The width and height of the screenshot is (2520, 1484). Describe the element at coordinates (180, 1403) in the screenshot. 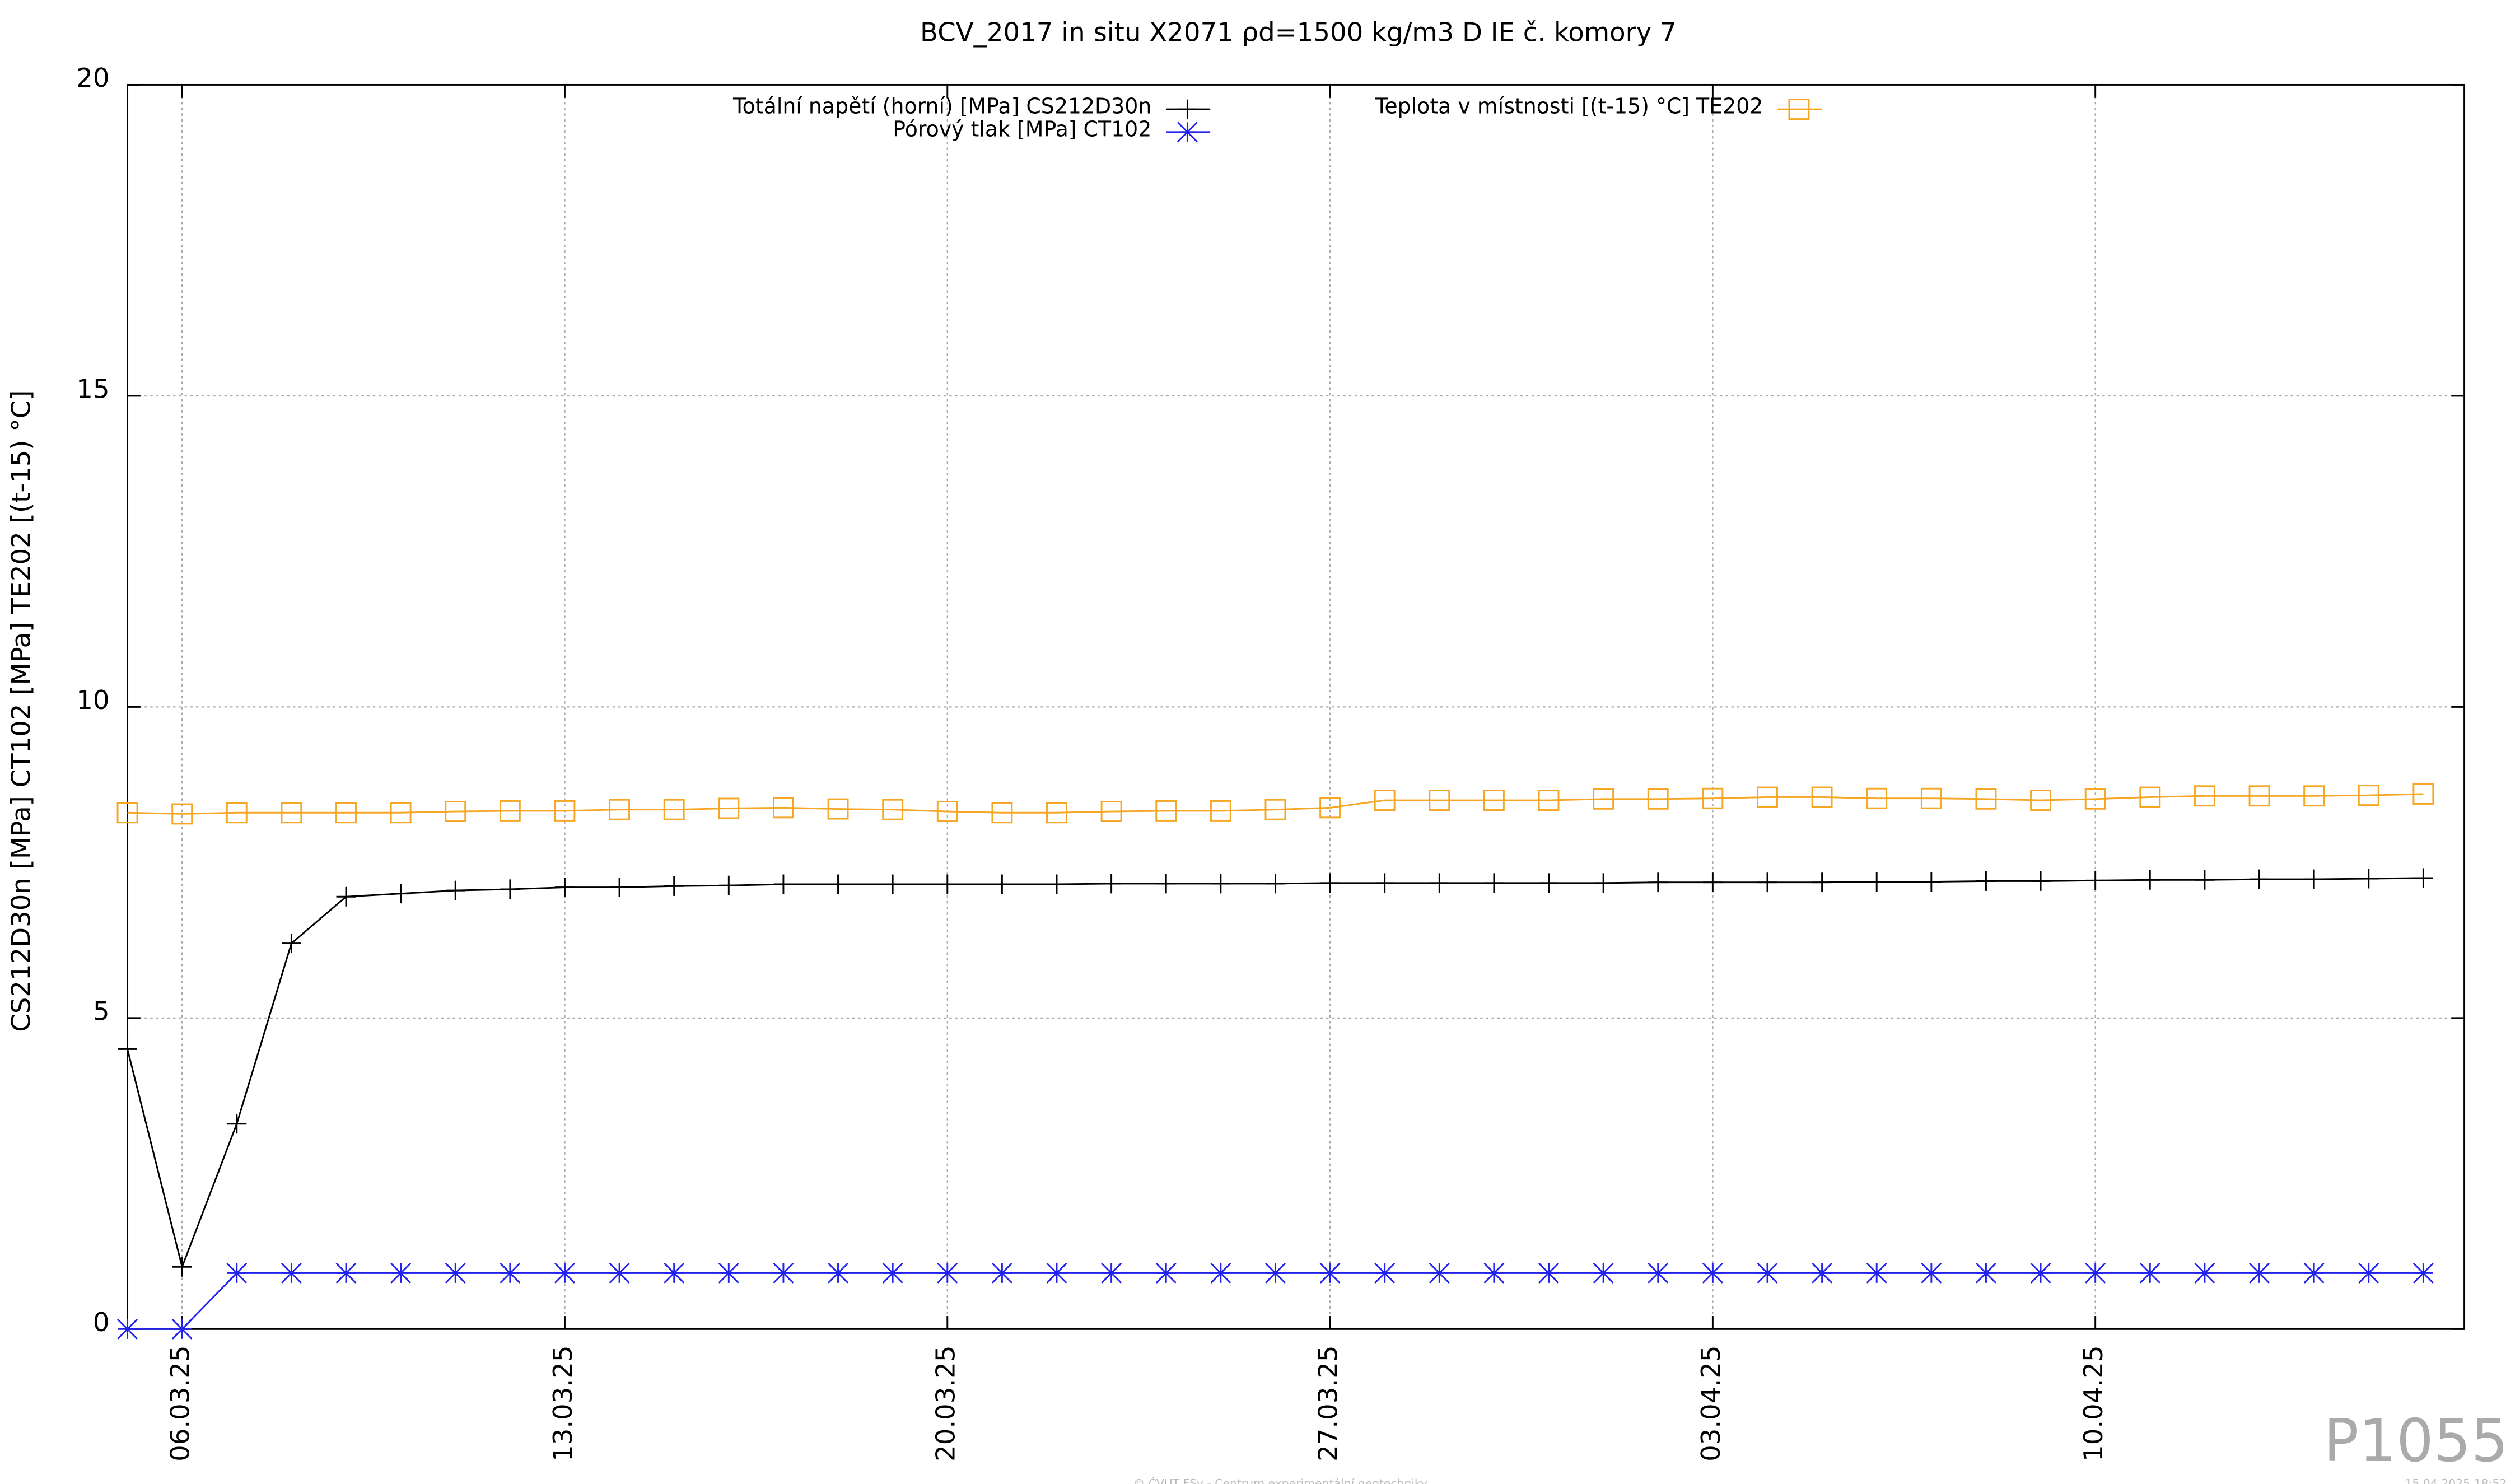

I see `x-tick-label: 06.03.25` at that location.